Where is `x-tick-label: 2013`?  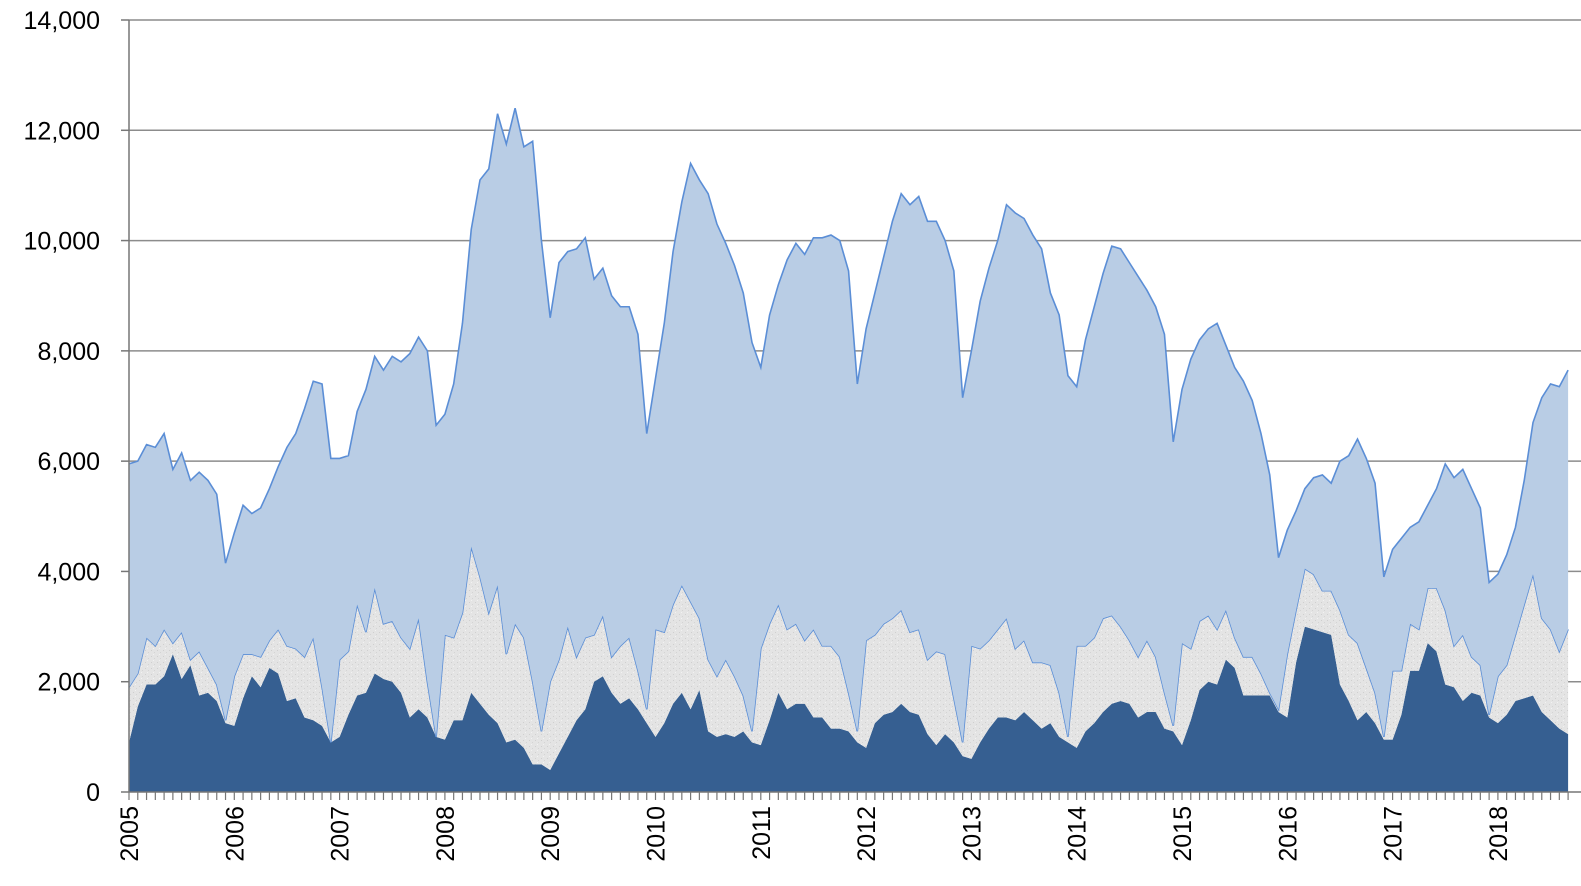 x-tick-label: 2013 is located at coordinates (972, 834).